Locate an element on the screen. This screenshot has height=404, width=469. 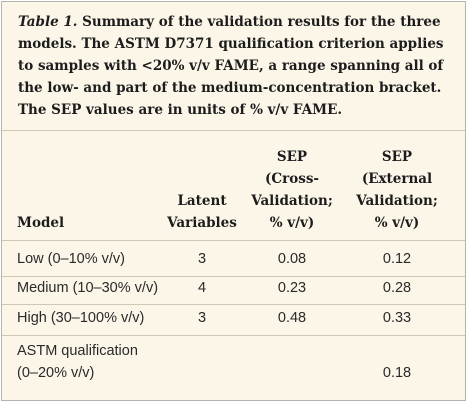
row-low-sep-ext: 0.12 is located at coordinates (397, 259).